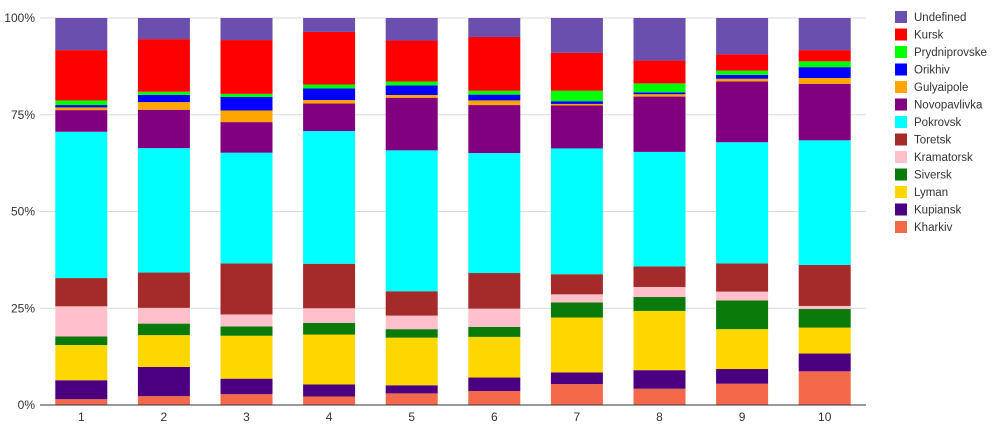 This screenshot has width=1000, height=440. Describe the element at coordinates (931, 193) in the screenshot. I see `legend-label-lyman: Lyman` at that location.